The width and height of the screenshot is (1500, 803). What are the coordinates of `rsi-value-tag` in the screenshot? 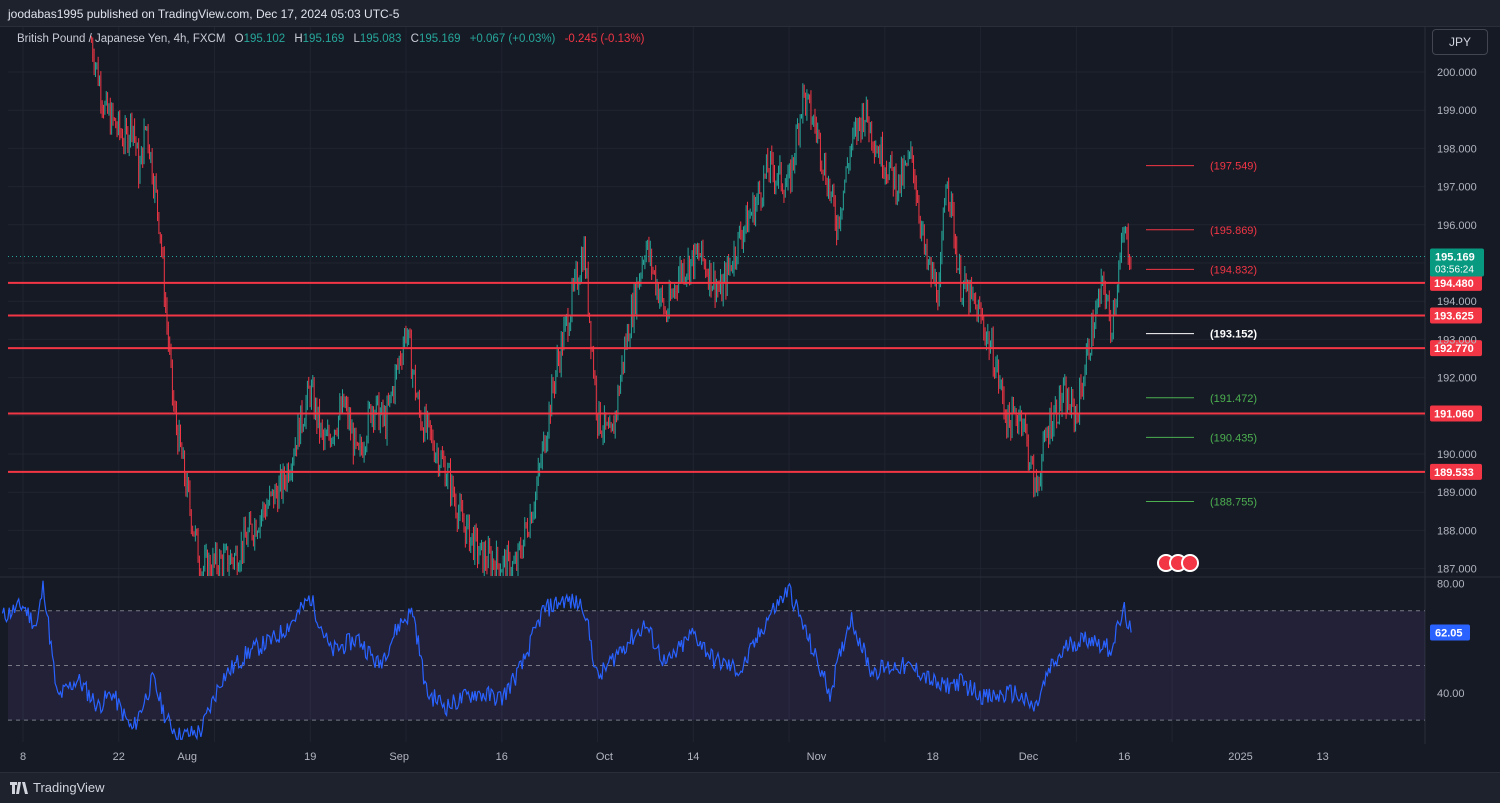 It's located at (1450, 632).